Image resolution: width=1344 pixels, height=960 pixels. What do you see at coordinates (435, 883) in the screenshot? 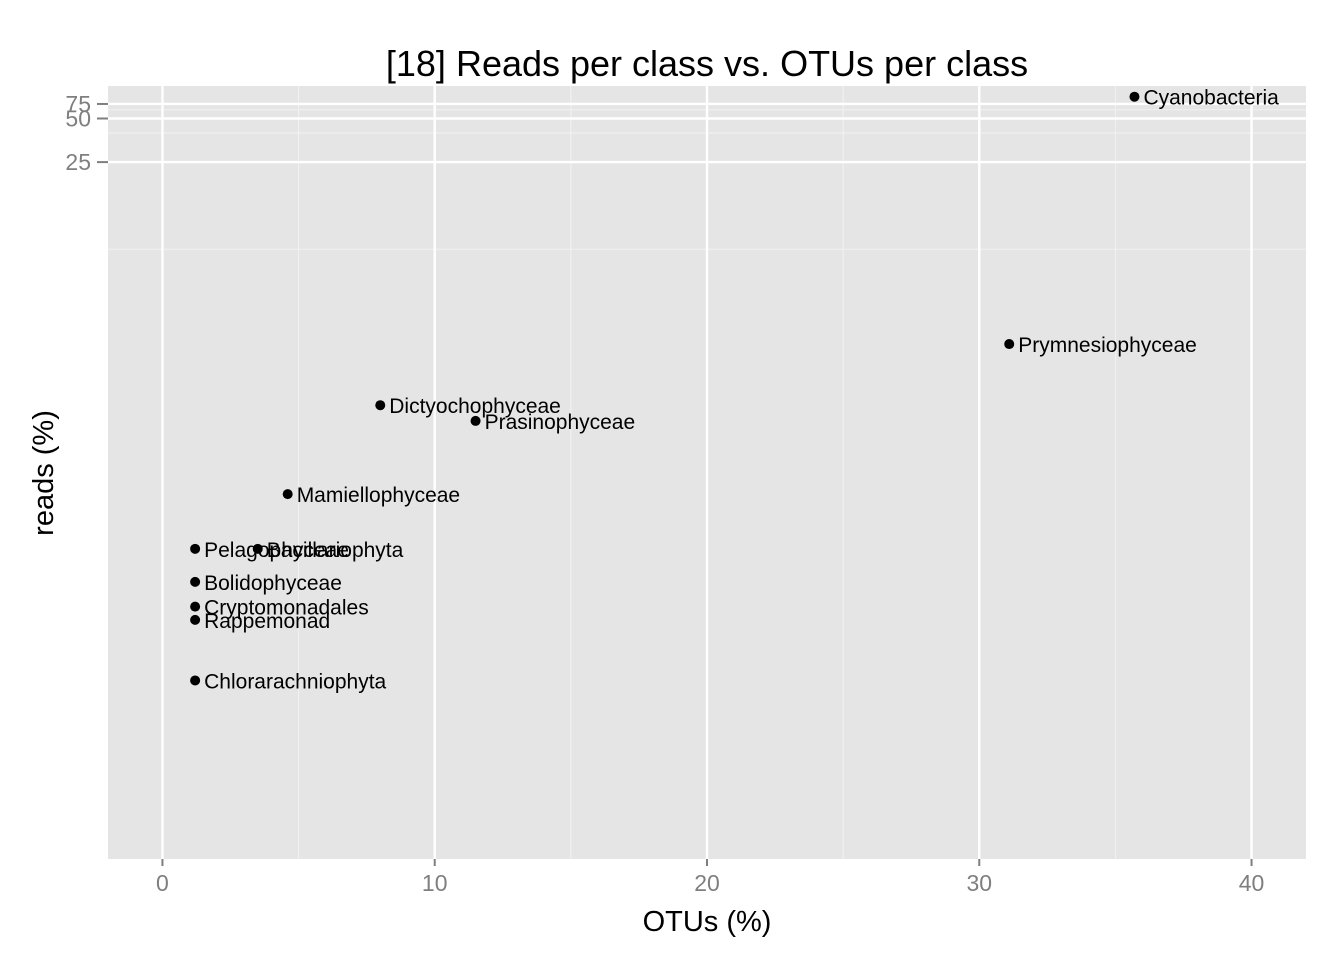
I see `x-tick-label: 10` at bounding box center [435, 883].